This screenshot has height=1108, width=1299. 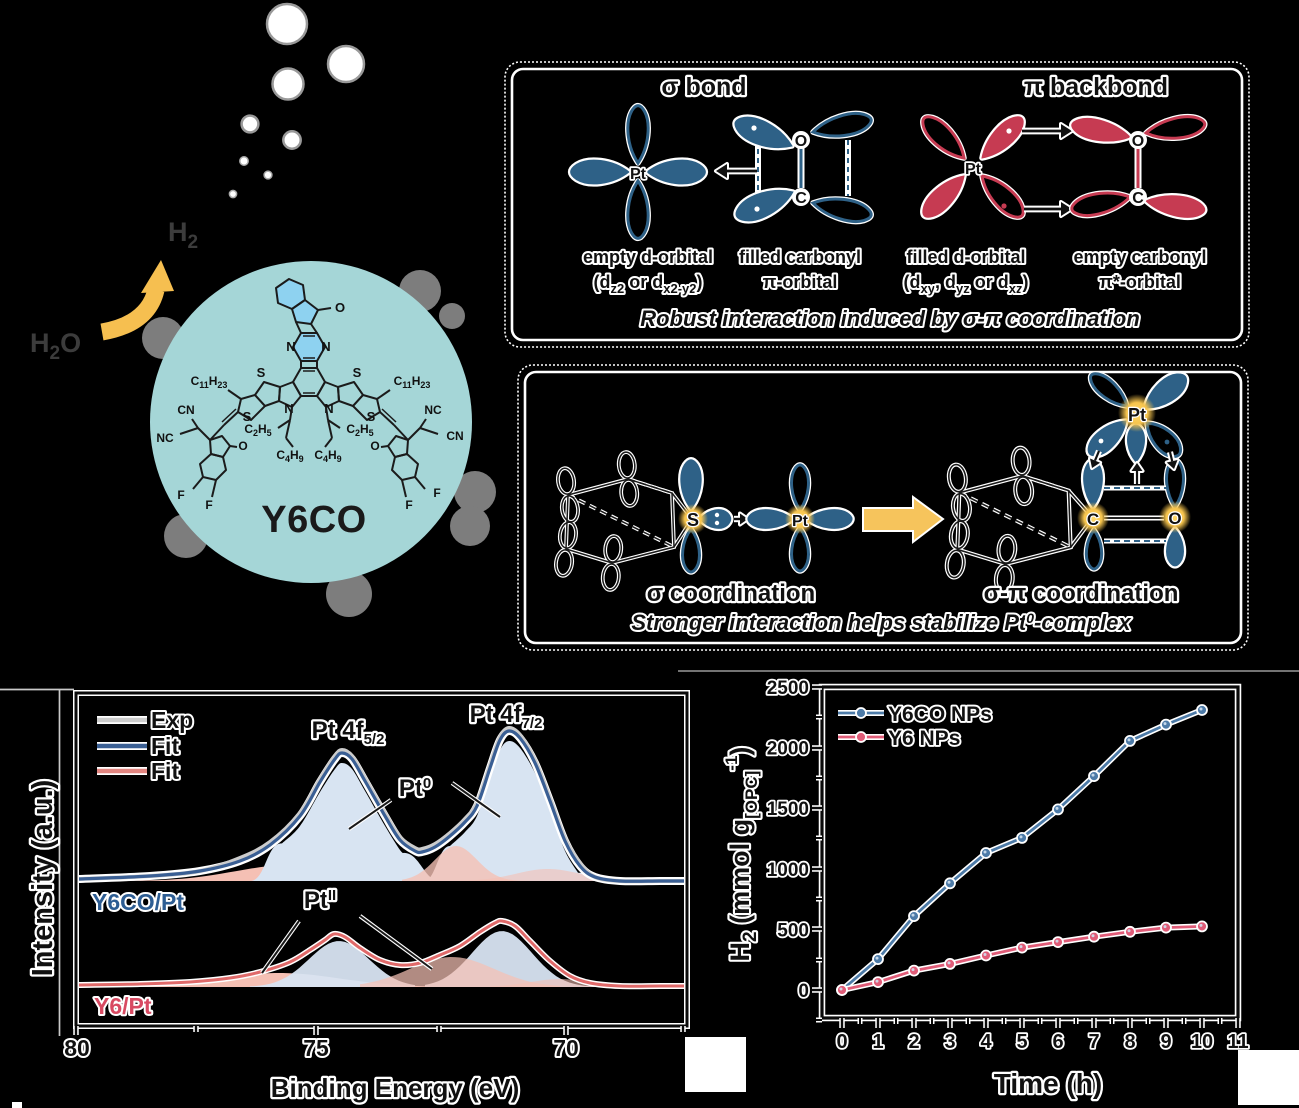 What do you see at coordinates (43, 878) in the screenshot?
I see `svg-text: Intensity (a.u.)` at bounding box center [43, 878].